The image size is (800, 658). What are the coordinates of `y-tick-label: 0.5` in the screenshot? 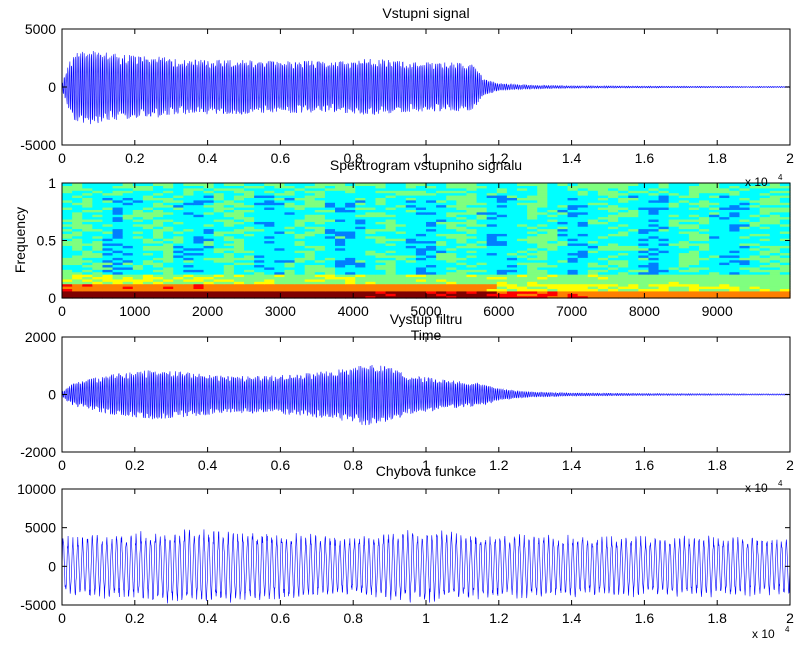 It's located at (47, 241).